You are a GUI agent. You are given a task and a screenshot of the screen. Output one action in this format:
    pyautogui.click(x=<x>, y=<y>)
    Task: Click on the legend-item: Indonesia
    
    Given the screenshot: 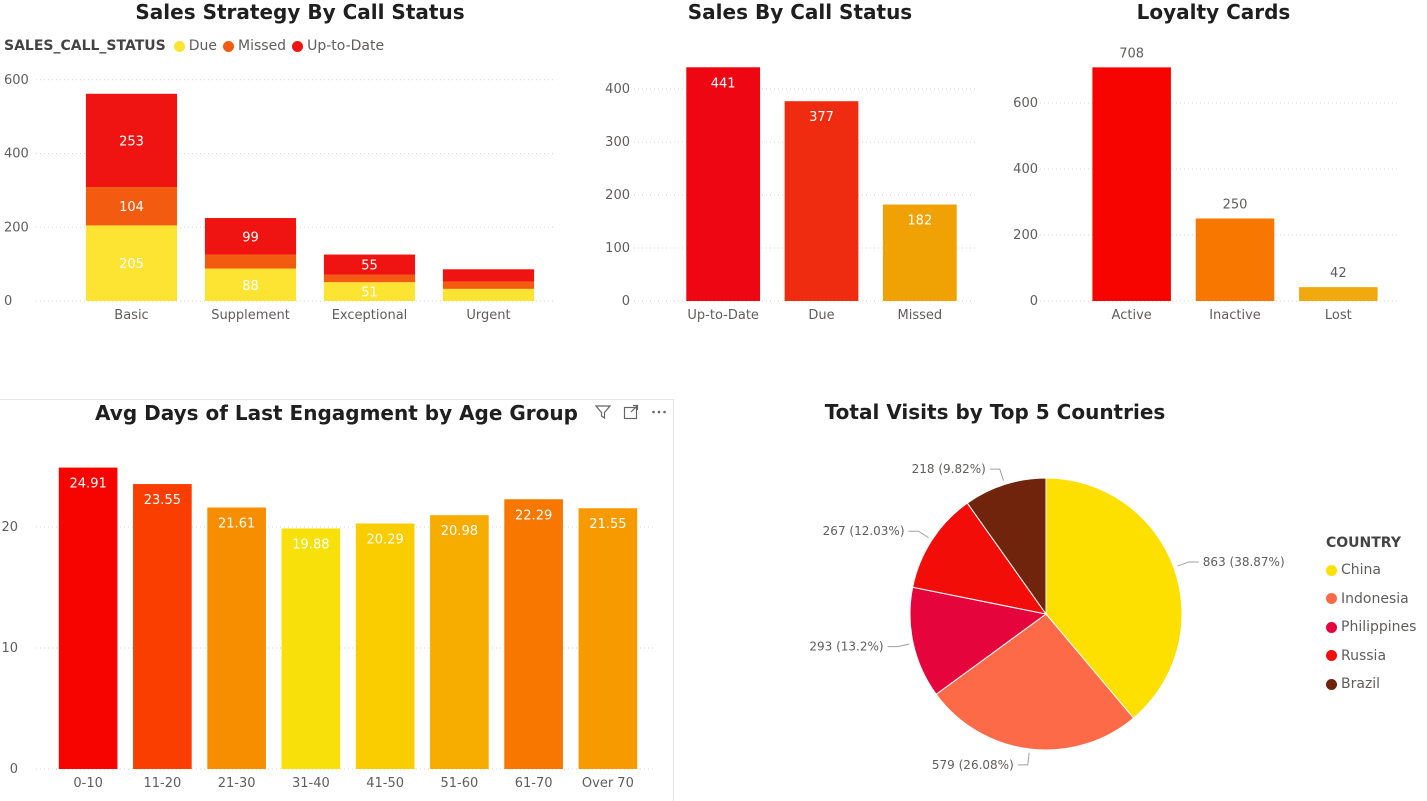 What is the action you would take?
    pyautogui.click(x=1371, y=599)
    